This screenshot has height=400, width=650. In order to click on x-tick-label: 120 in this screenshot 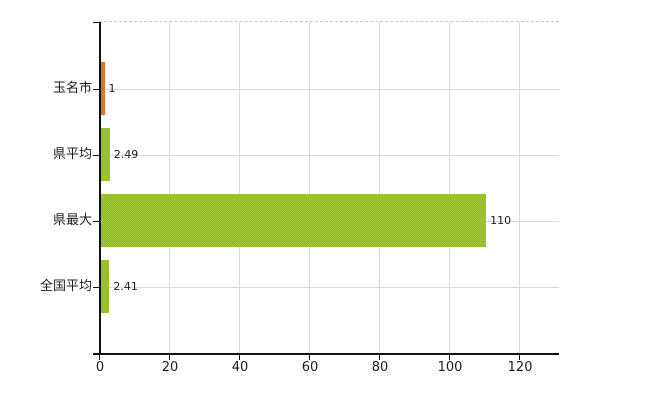, I will do `click(520, 367)`.